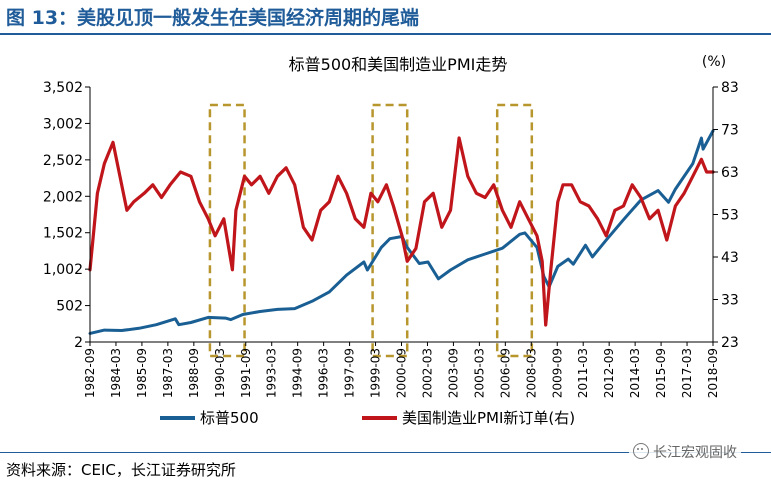 This screenshot has width=771, height=485. What do you see at coordinates (402, 373) in the screenshot?
I see `x-tick-label: 2000-09` at bounding box center [402, 373].